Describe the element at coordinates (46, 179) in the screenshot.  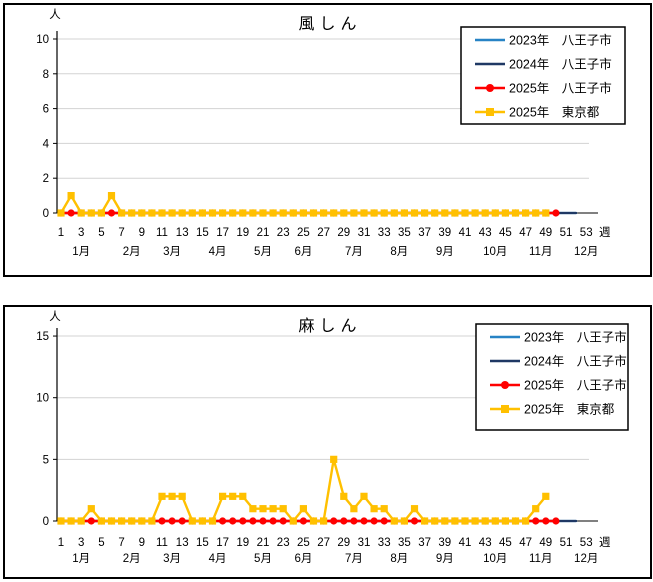
I see `y-tick-label: 2` at that location.